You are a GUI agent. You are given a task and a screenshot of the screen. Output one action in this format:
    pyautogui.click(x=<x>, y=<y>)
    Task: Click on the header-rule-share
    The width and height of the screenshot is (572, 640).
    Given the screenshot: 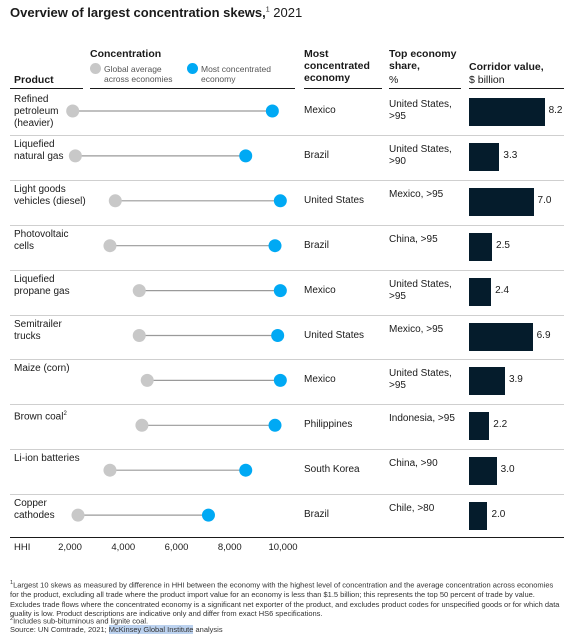 What is the action you would take?
    pyautogui.click(x=425, y=88)
    